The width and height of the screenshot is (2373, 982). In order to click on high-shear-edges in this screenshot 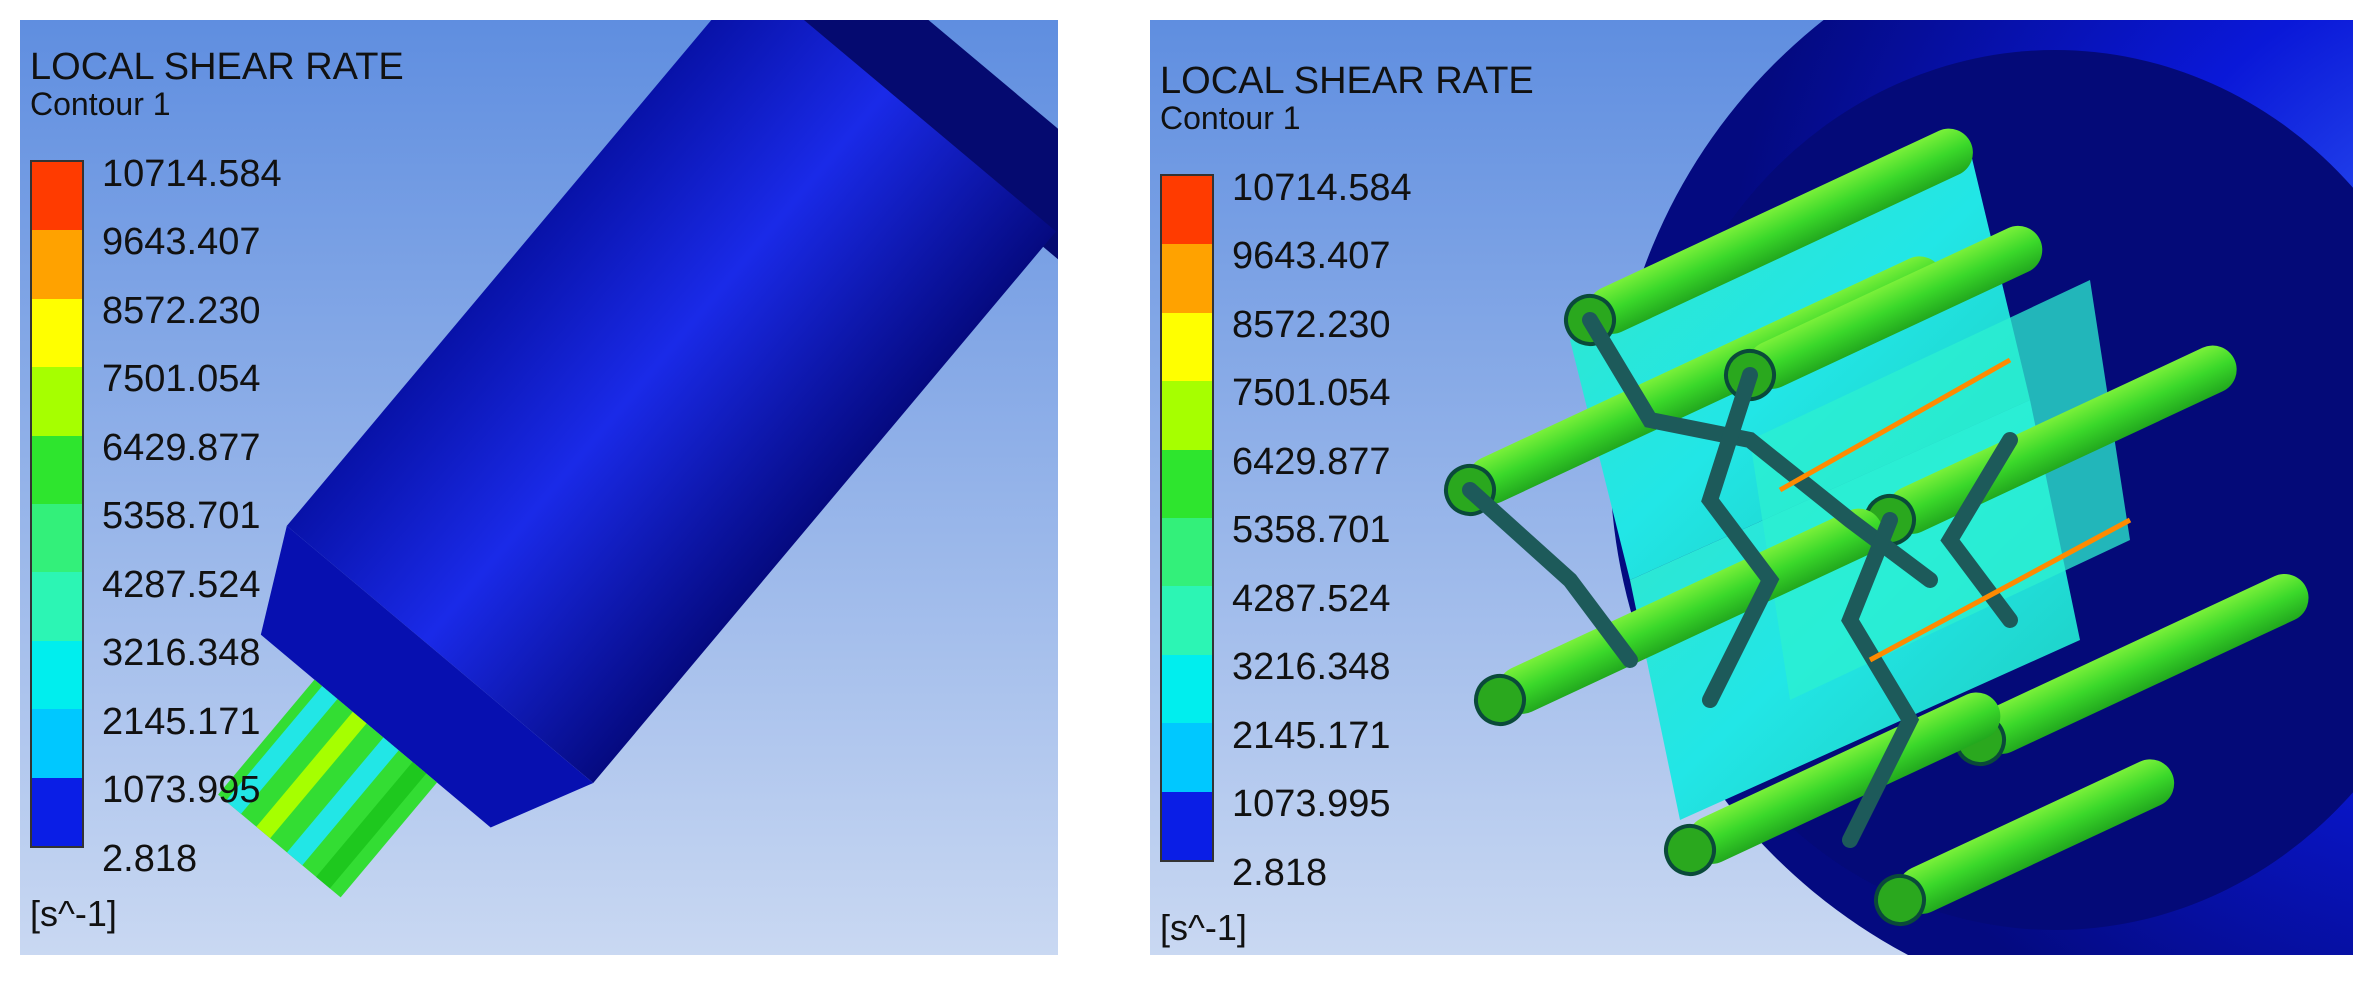, I will do `click(1955, 510)`.